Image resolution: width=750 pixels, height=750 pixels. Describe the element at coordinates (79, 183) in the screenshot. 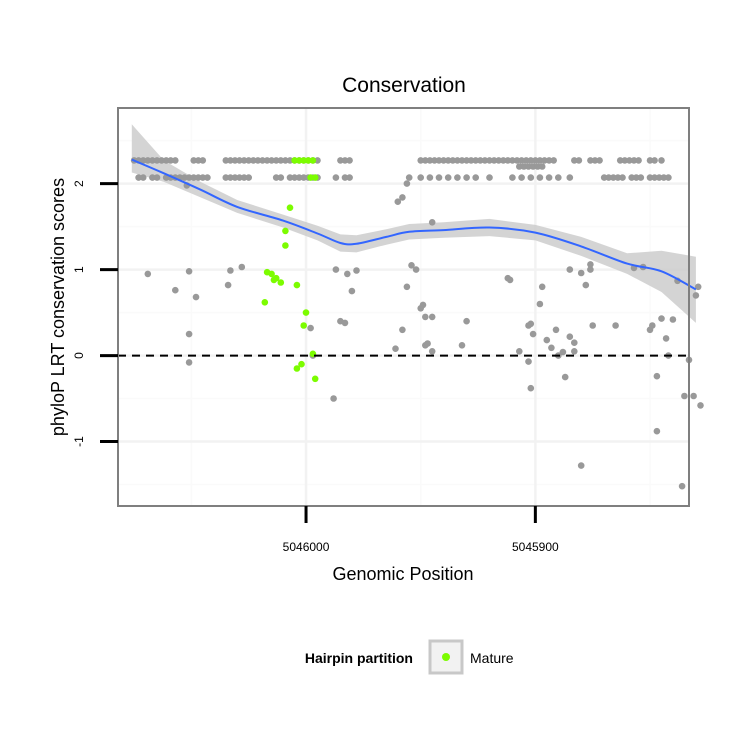

I see `y-tick-label: 2` at that location.